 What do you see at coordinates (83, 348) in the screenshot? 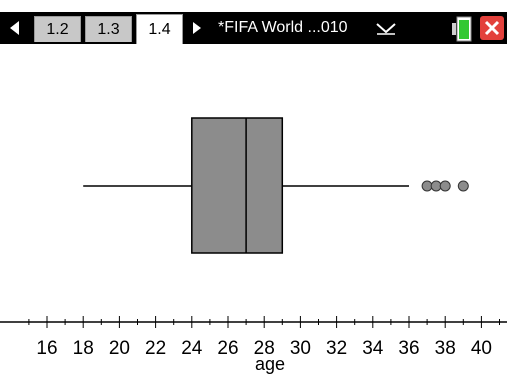
I see `x-tick-label: 18` at bounding box center [83, 348].